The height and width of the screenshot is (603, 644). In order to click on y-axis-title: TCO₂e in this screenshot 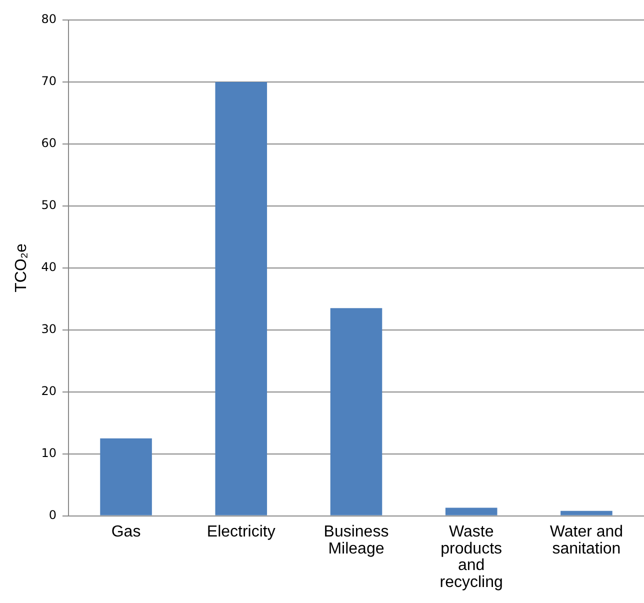, I will do `click(21, 267)`.